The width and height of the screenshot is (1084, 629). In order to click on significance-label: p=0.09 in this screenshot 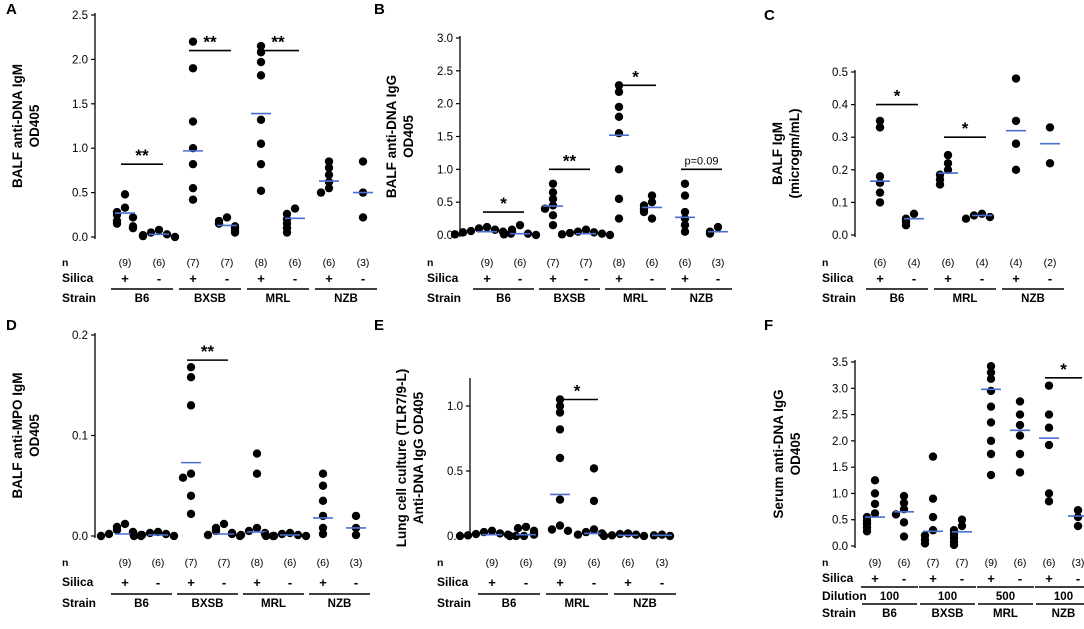, I will do `click(702, 161)`.